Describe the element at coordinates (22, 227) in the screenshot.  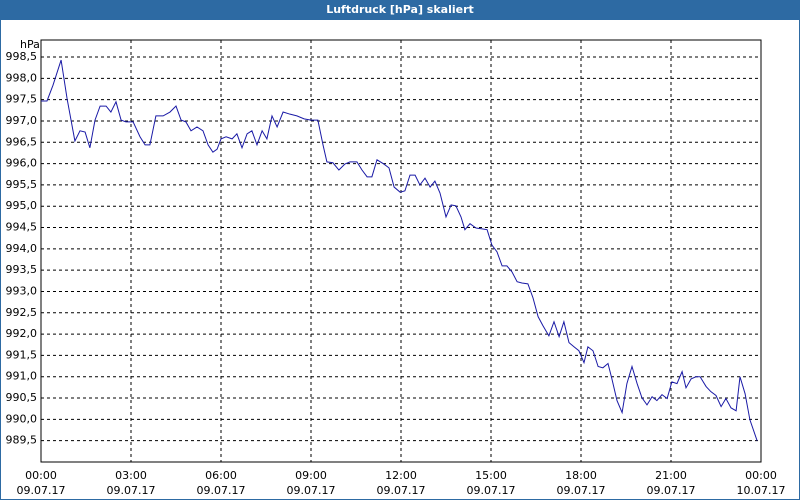
I see `y-tick-label: 994,5` at that location.